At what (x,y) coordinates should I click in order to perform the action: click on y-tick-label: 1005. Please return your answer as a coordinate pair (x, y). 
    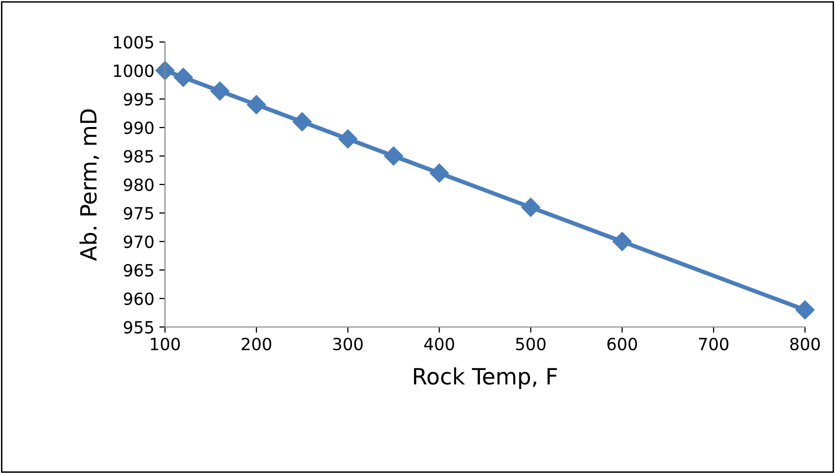
    Looking at the image, I should click on (134, 42).